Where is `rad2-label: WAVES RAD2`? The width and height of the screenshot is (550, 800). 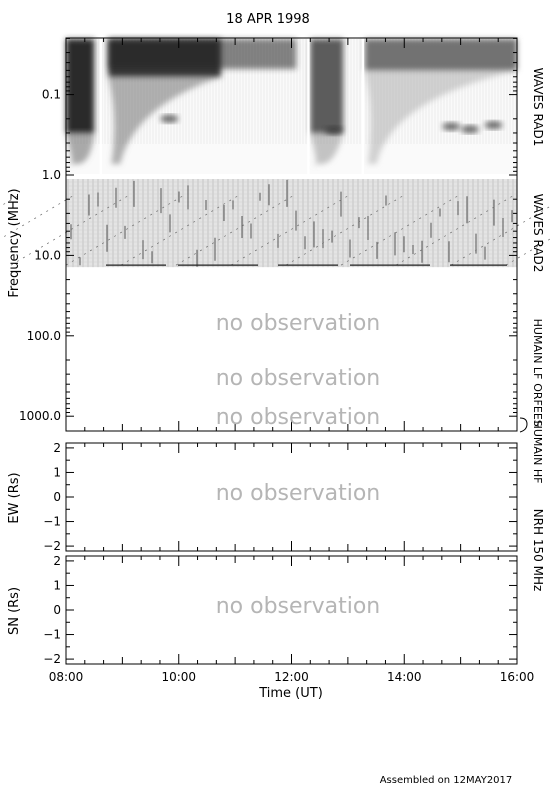
rad2-label: WAVES RAD2 is located at coordinates (538, 233).